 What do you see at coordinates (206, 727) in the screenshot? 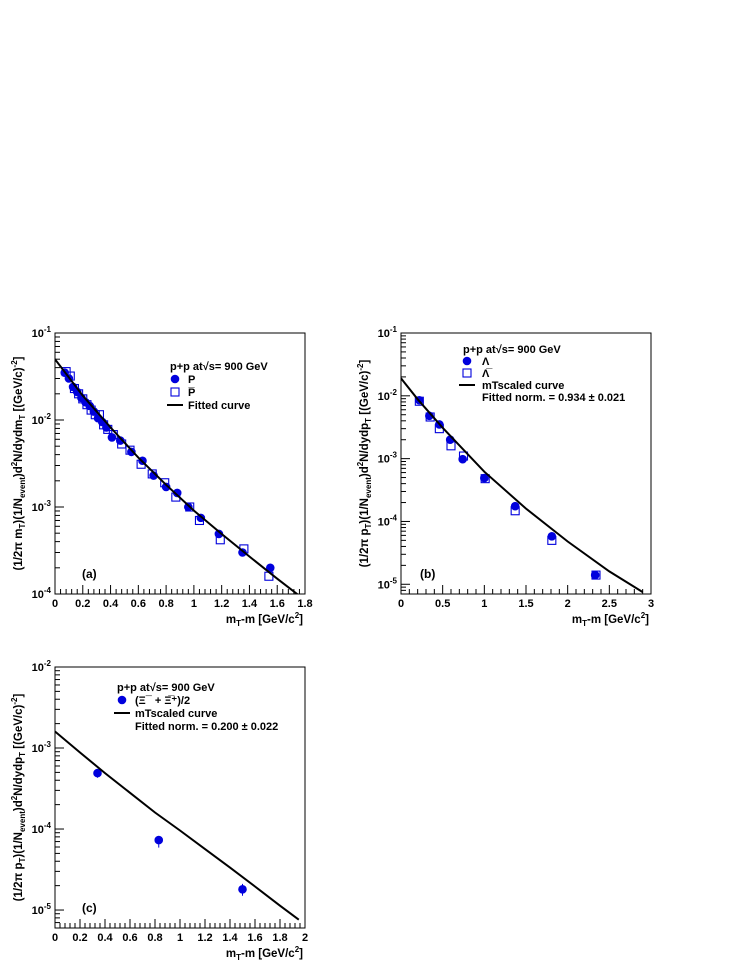
I see `legend-label: Fitted norm. = 0.200 ± 0.022` at bounding box center [206, 727].